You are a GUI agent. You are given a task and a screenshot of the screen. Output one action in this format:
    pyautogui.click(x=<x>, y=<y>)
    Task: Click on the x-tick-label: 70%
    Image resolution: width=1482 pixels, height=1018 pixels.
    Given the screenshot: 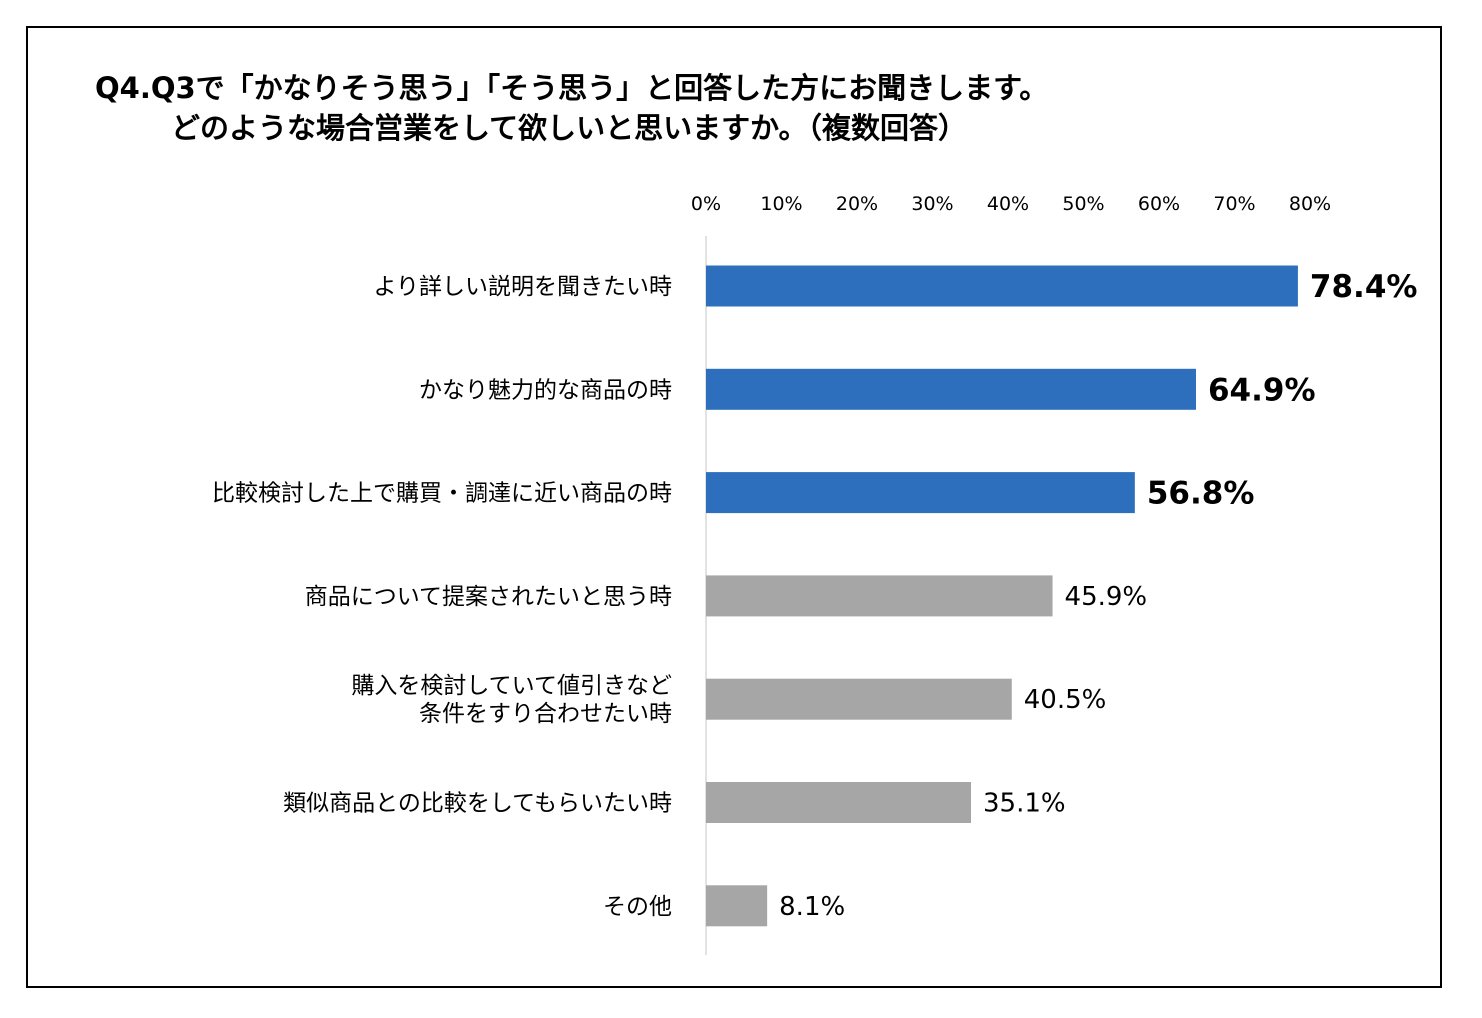 What is the action you would take?
    pyautogui.click(x=1234, y=204)
    